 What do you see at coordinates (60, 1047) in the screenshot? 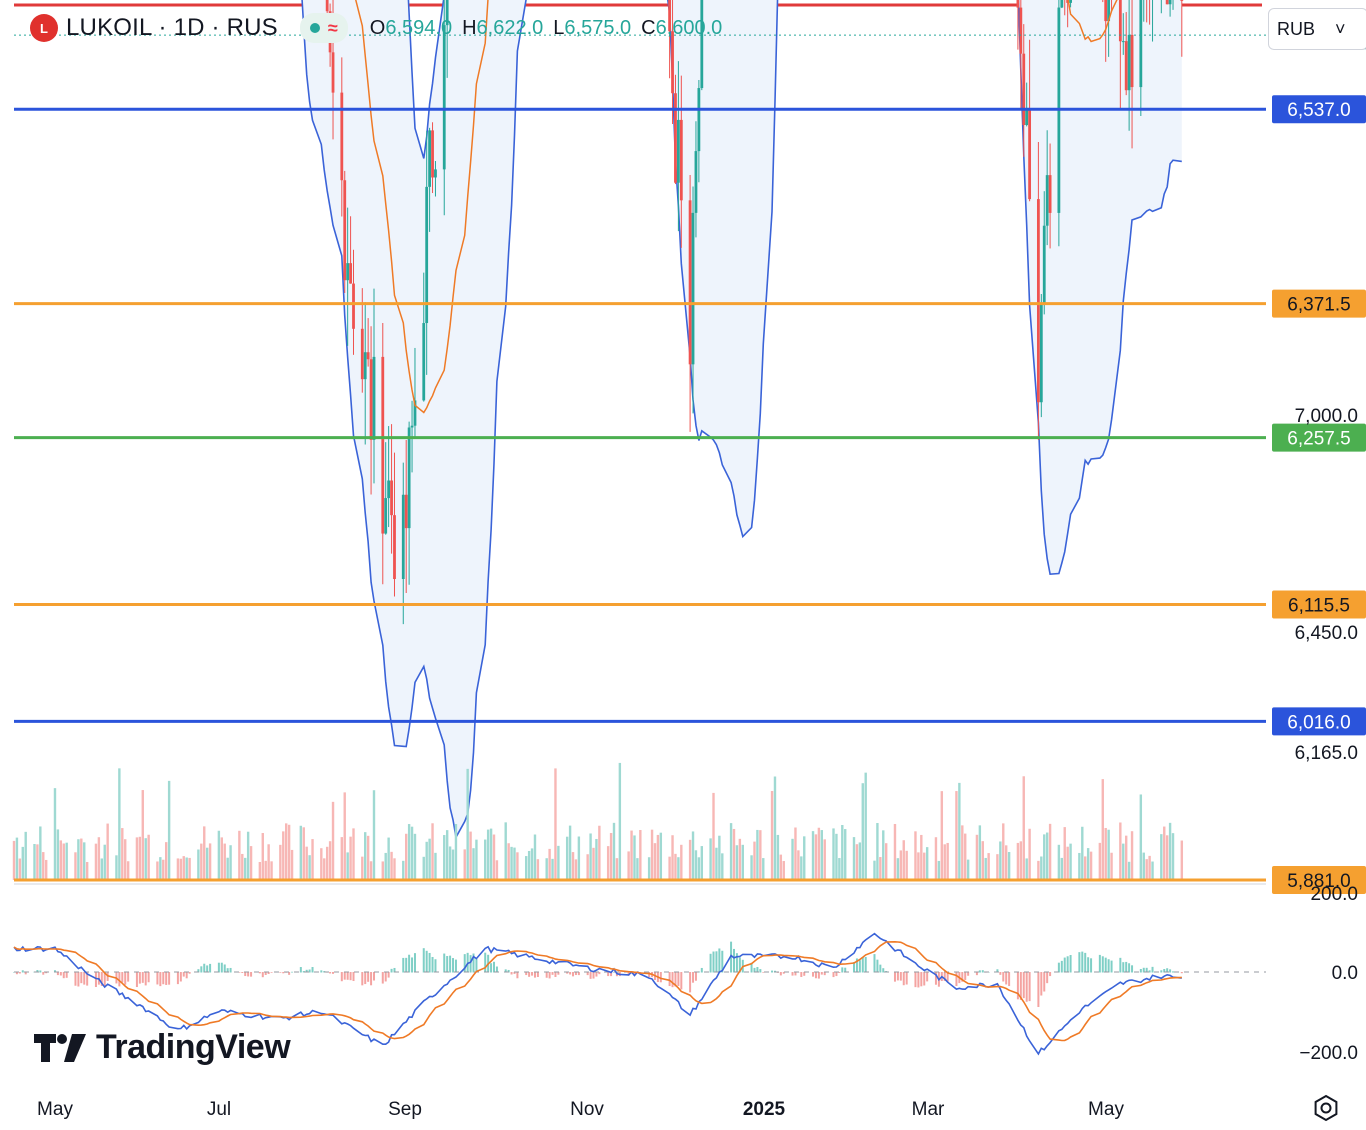
I see `tradingview-logo-icon` at bounding box center [60, 1047].